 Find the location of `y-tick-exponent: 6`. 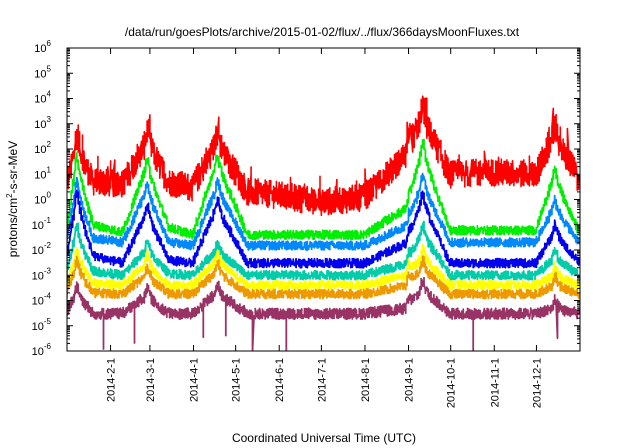

y-tick-exponent: 6 is located at coordinates (49, 43).